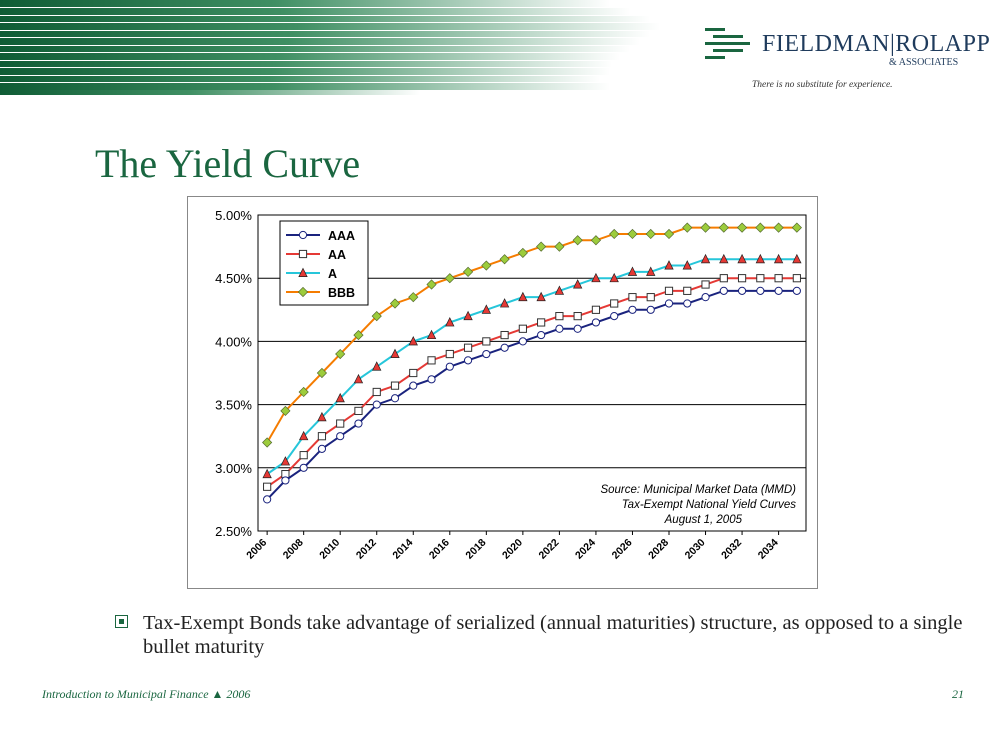 Image resolution: width=1008 pixels, height=739 pixels. I want to click on x-tick-label: 2030, so click(695, 549).